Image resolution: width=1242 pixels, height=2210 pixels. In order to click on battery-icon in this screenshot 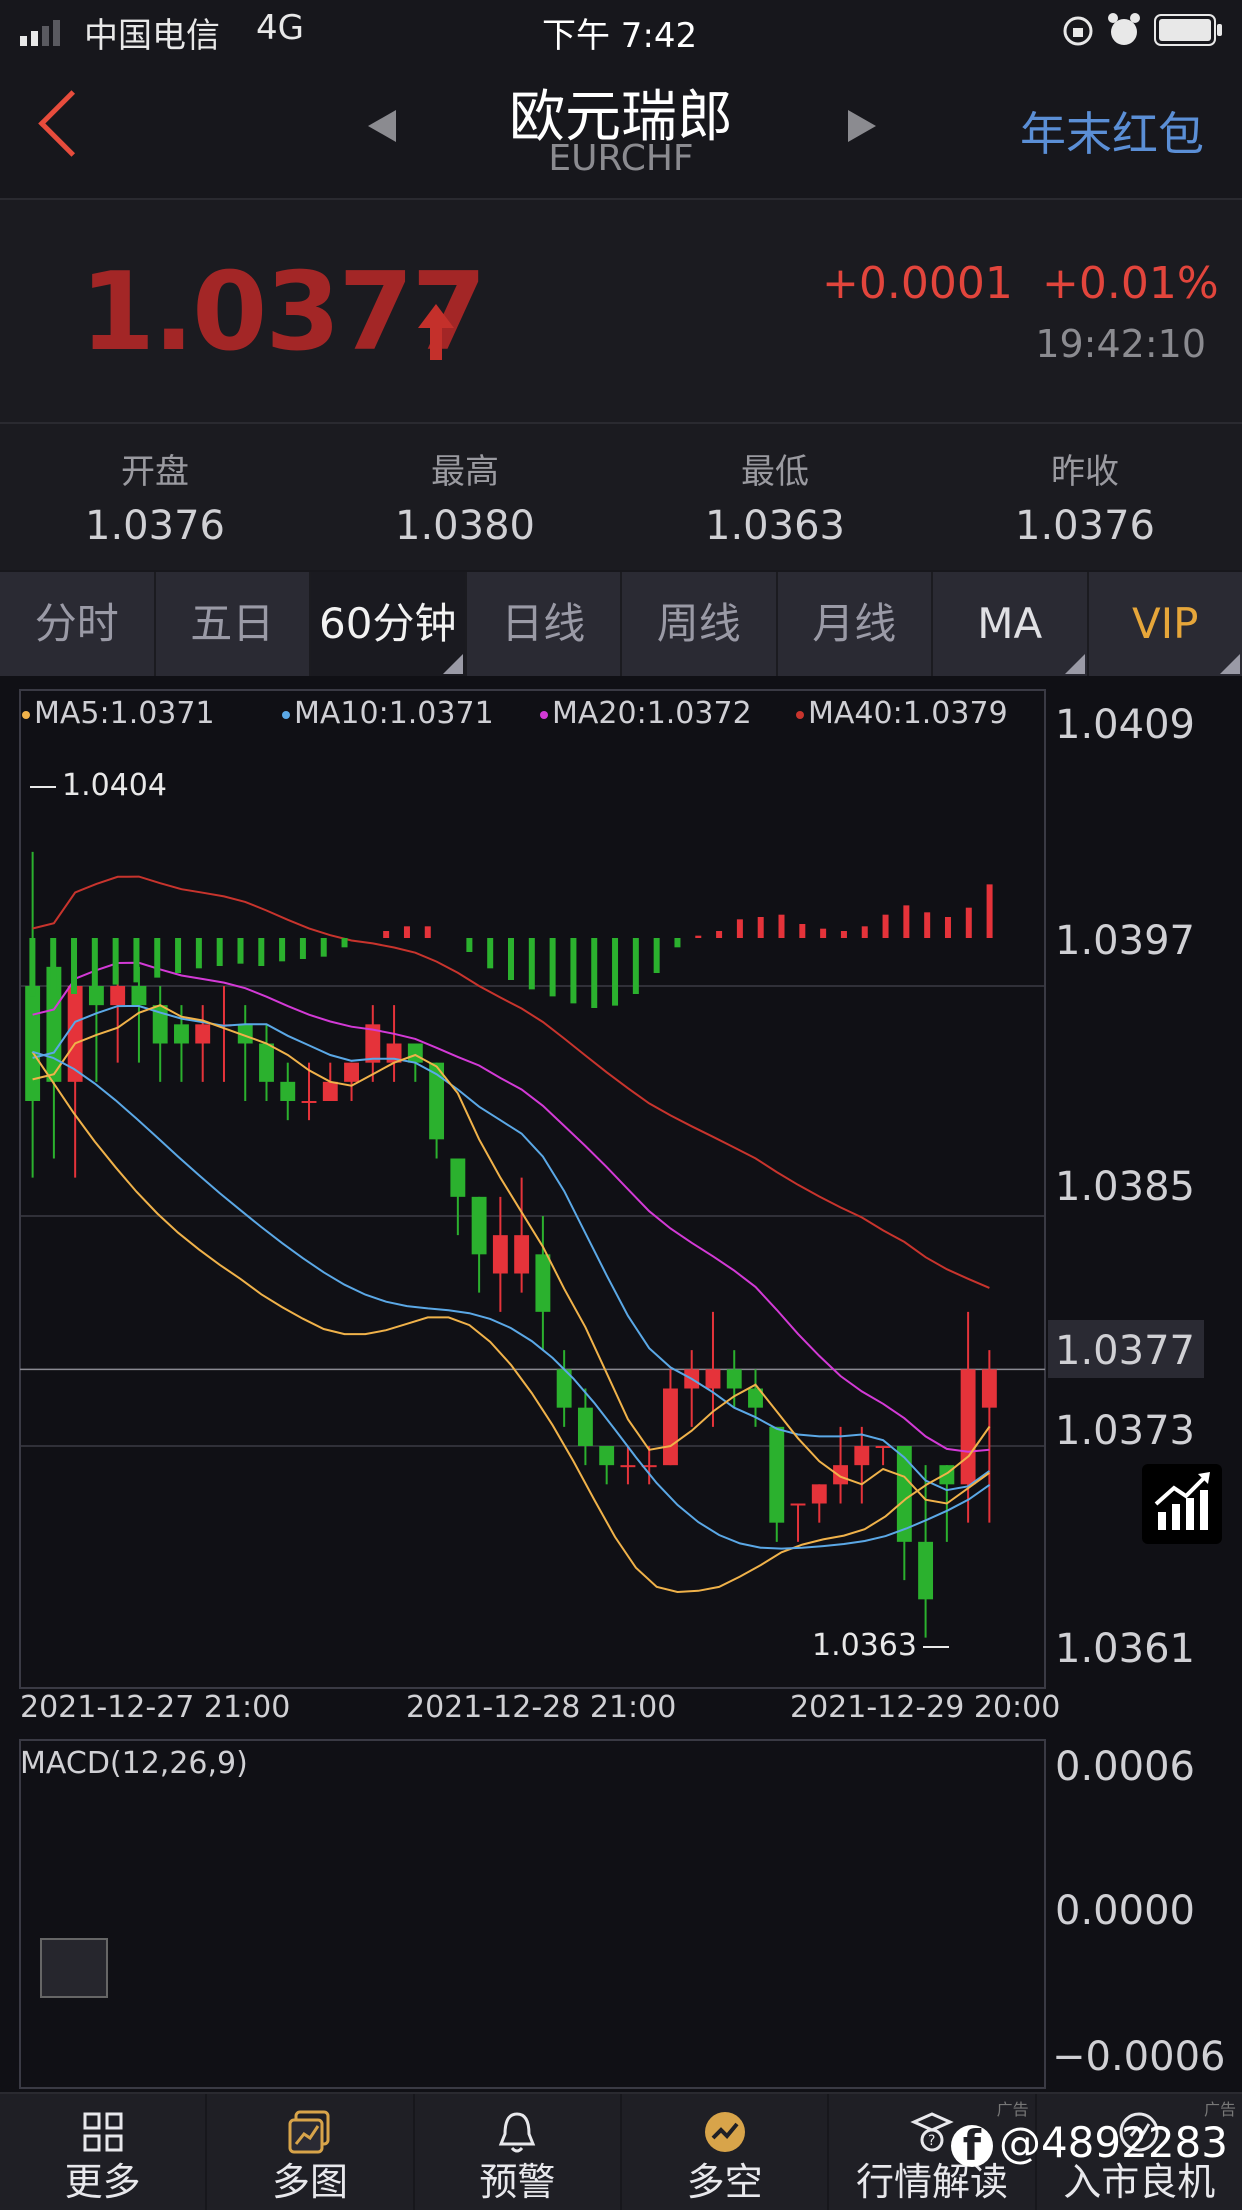, I will do `click(1189, 30)`.